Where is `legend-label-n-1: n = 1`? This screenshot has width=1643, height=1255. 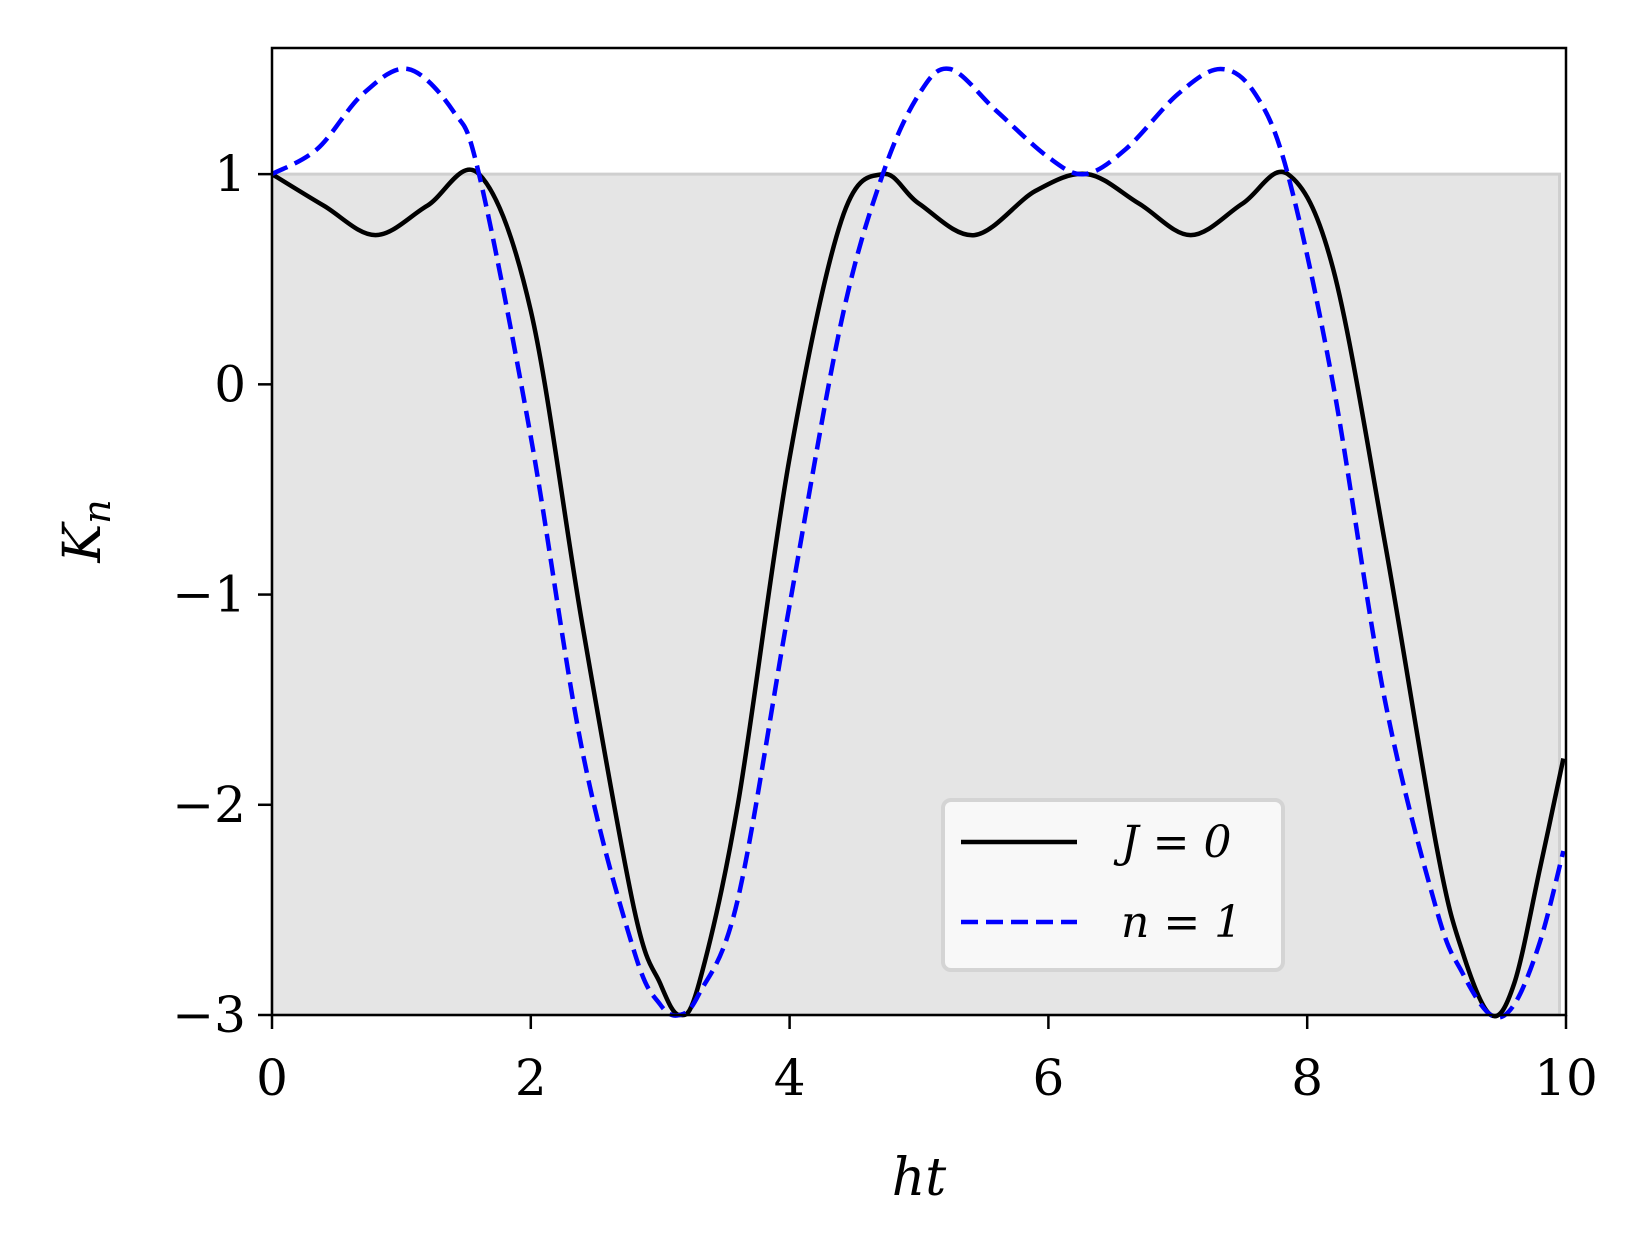 legend-label-n-1: n = 1 is located at coordinates (1181, 922).